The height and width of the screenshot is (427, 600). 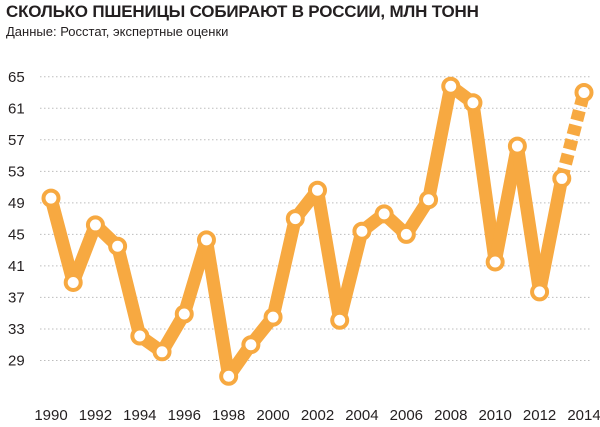 What do you see at coordinates (16, 108) in the screenshot?
I see `y-tick-label: 61` at bounding box center [16, 108].